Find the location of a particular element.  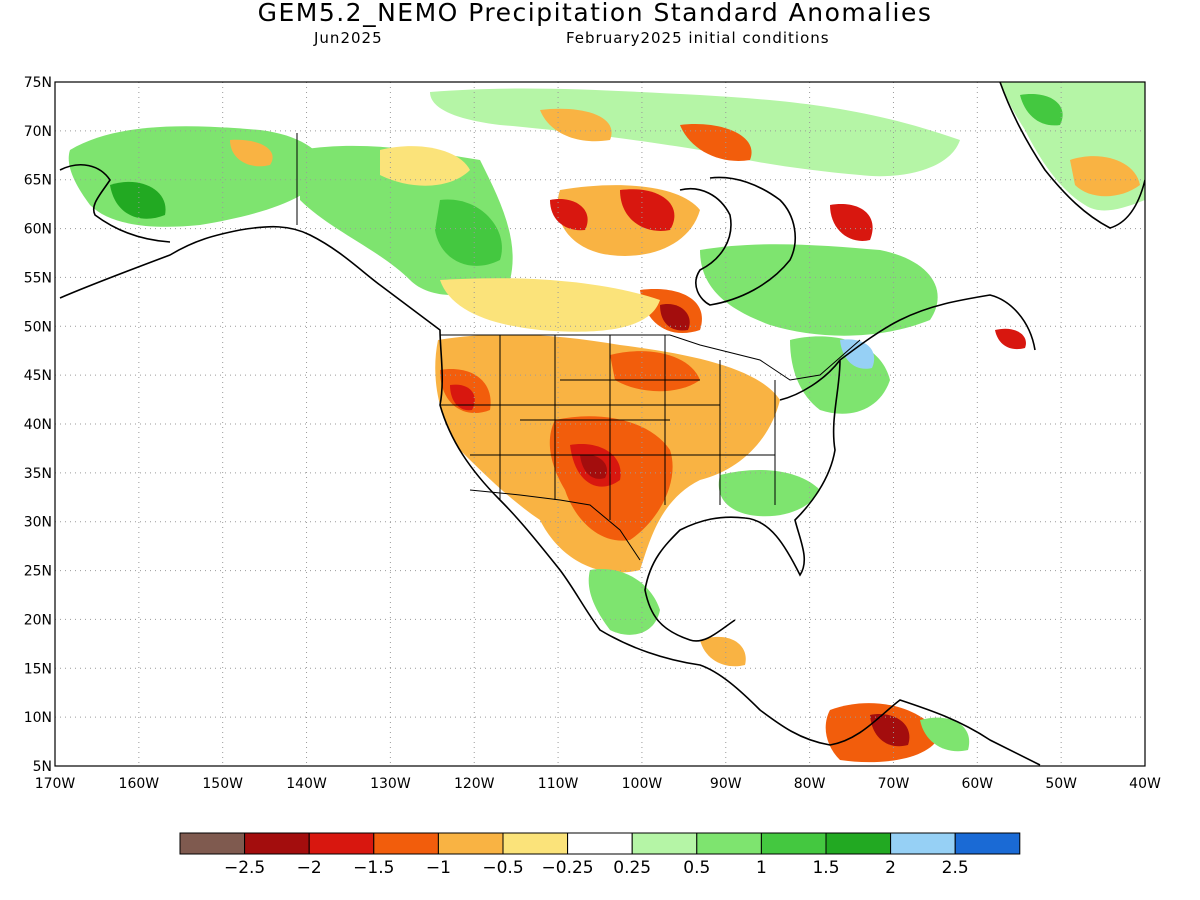

latitude-label: 45N is located at coordinates (38, 376).